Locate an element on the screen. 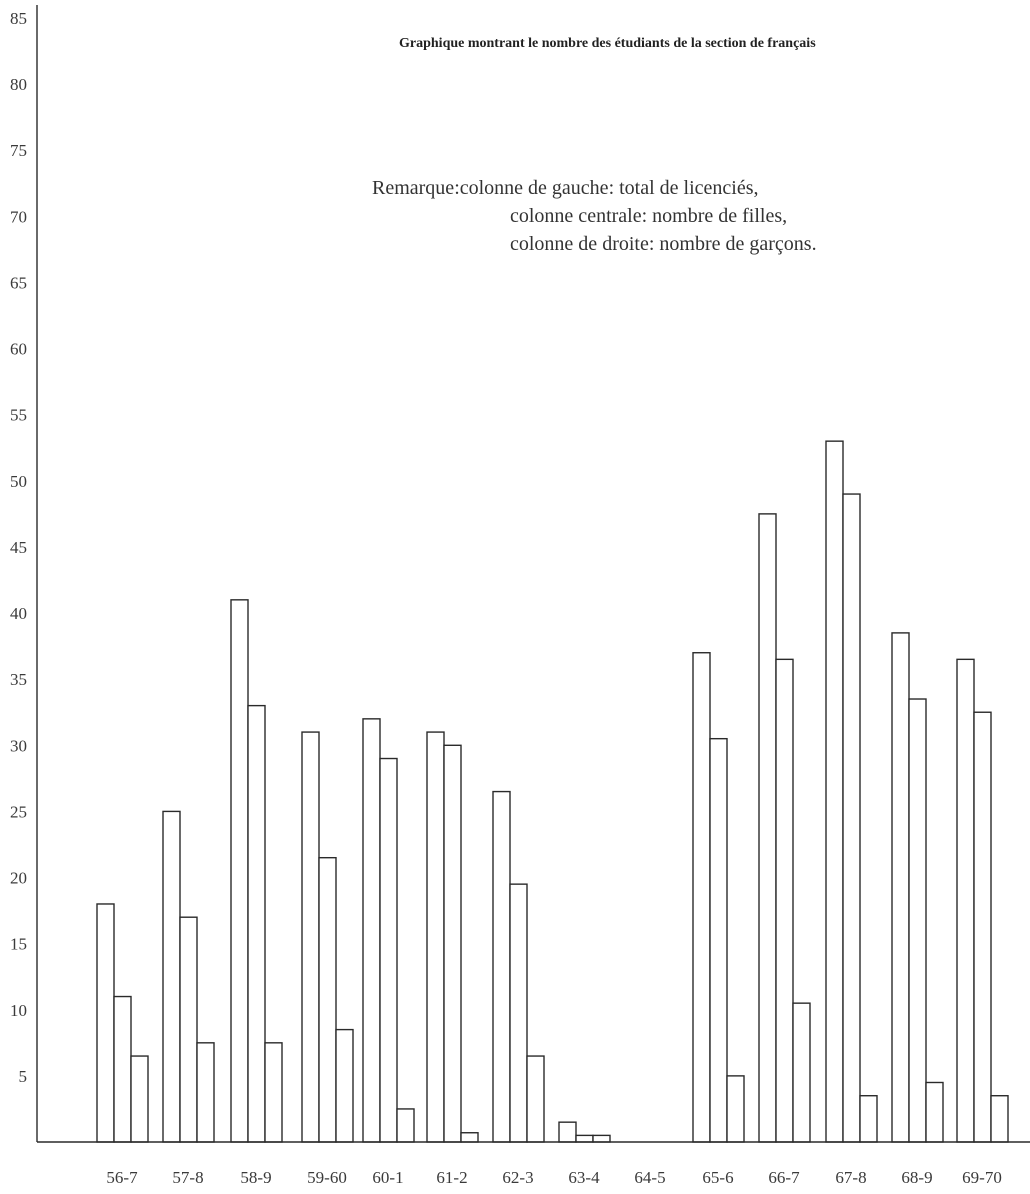 The image size is (1030, 1194). y-tick-label: 55 is located at coordinates (18, 415).